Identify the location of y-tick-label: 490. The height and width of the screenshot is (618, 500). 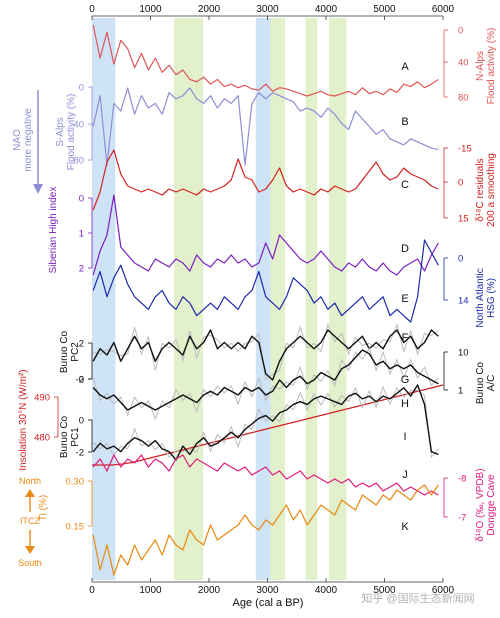
(42, 398).